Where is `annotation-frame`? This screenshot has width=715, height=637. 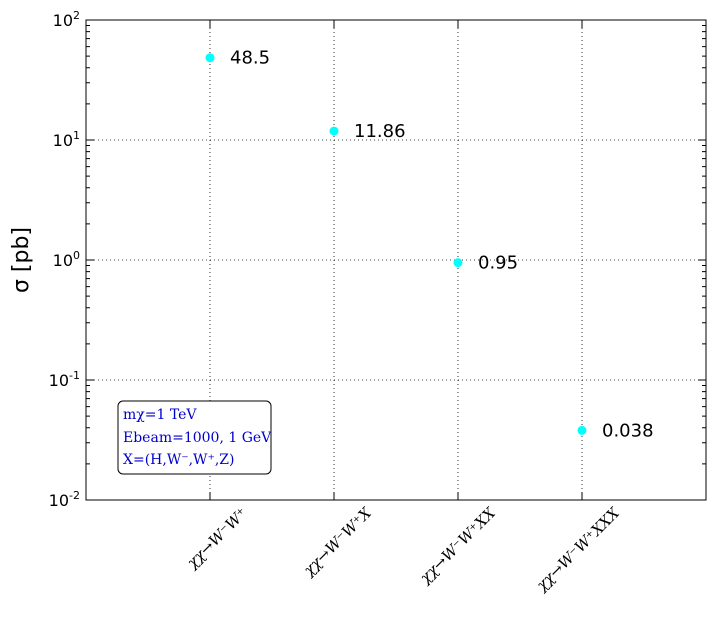 annotation-frame is located at coordinates (194, 437).